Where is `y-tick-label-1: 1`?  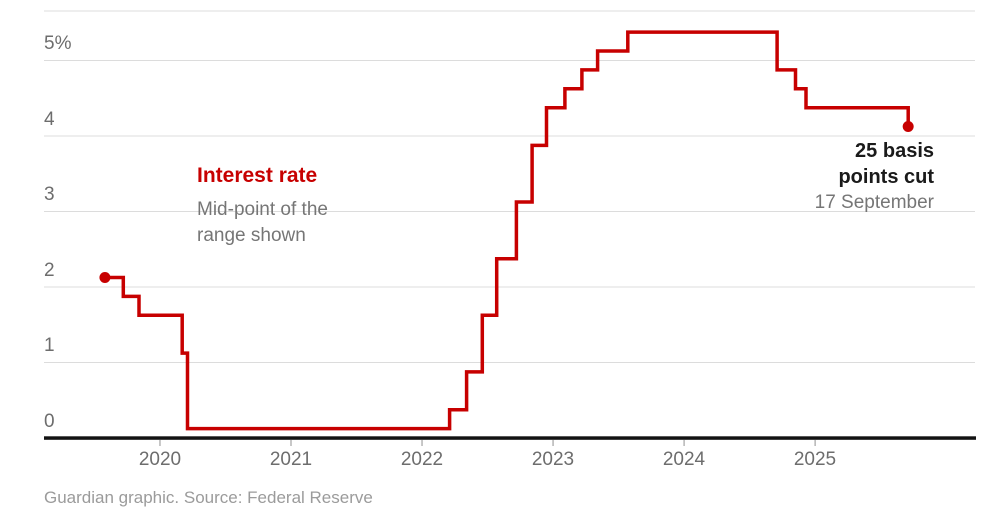
y-tick-label-1: 1 is located at coordinates (49, 345).